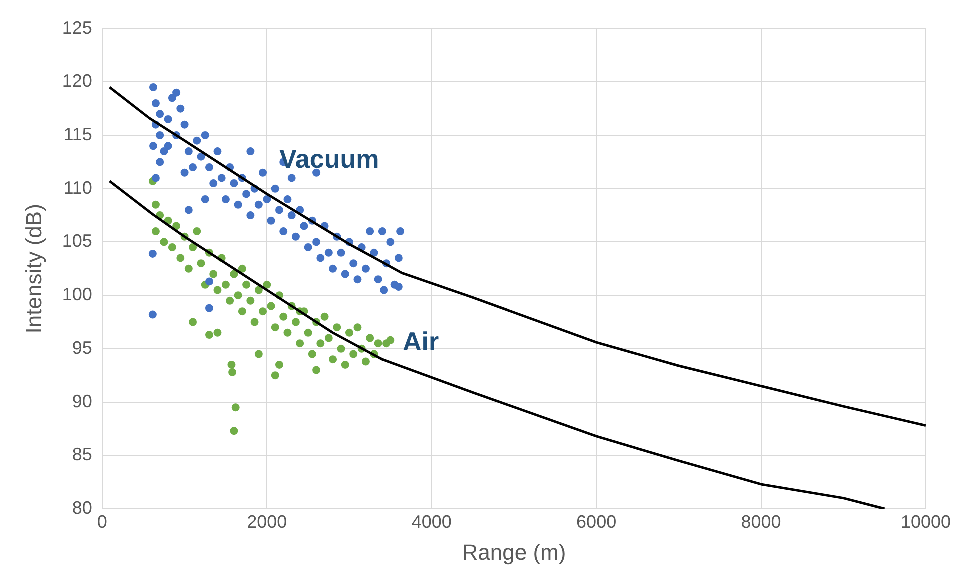  Describe the element at coordinates (78, 188) in the screenshot. I see `y-tick-label: 110` at that location.